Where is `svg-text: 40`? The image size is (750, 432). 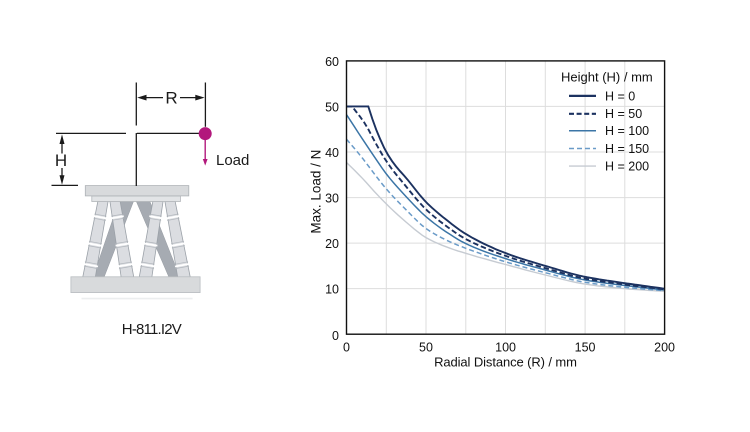 svg-text: 40 is located at coordinates (332, 153).